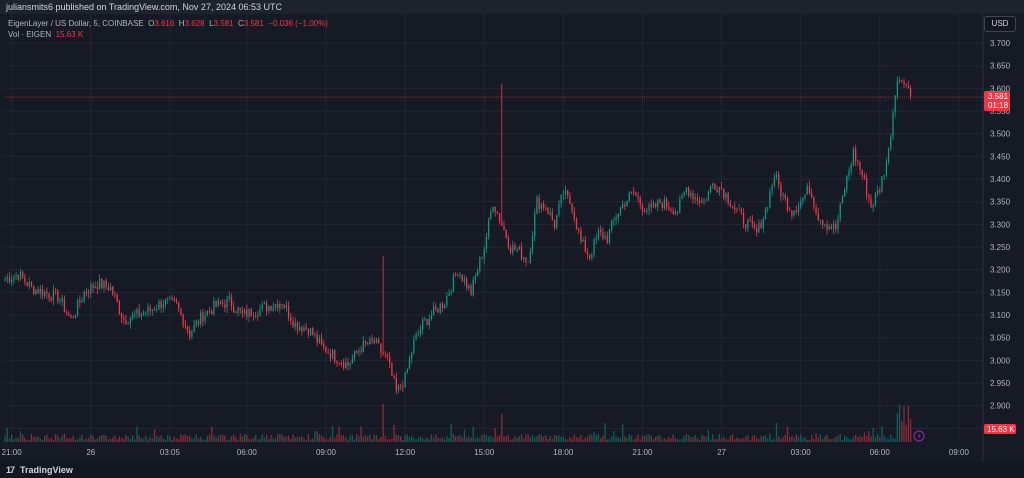 The image size is (1024, 478). What do you see at coordinates (801, 452) in the screenshot?
I see `time-tick: 03:00` at bounding box center [801, 452].